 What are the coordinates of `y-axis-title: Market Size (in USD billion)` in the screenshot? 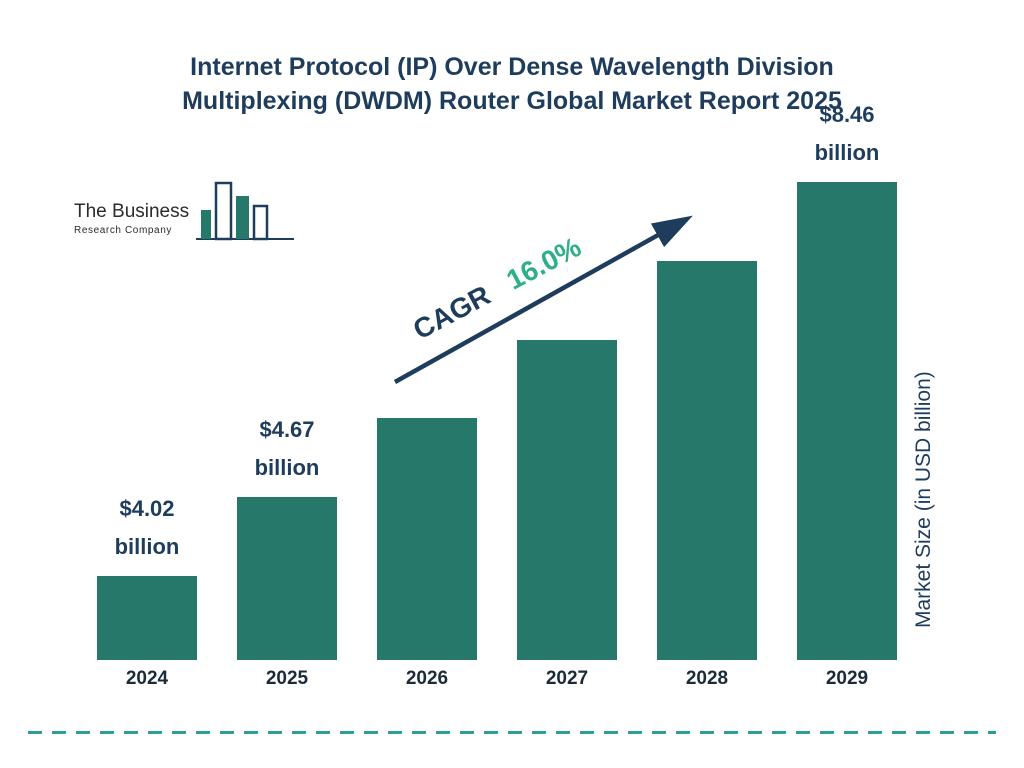 It's located at (923, 500).